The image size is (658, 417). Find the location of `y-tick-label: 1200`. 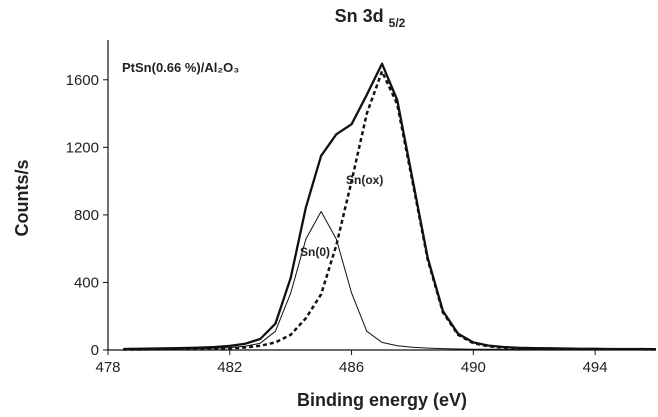

y-tick-label: 1200 is located at coordinates (82, 147).